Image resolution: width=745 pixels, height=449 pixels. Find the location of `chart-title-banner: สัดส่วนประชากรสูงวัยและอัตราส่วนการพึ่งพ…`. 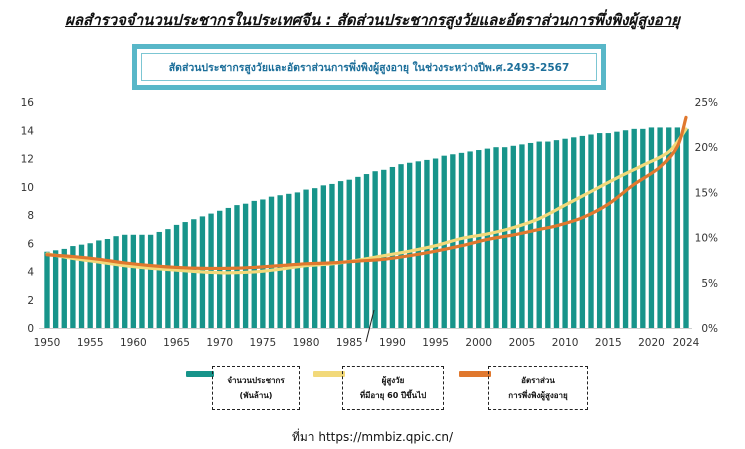

chart-title-banner: สัดส่วนประชากรสูงวัยและอัตราส่วนการพึ่งพ… is located at coordinates (369, 67).